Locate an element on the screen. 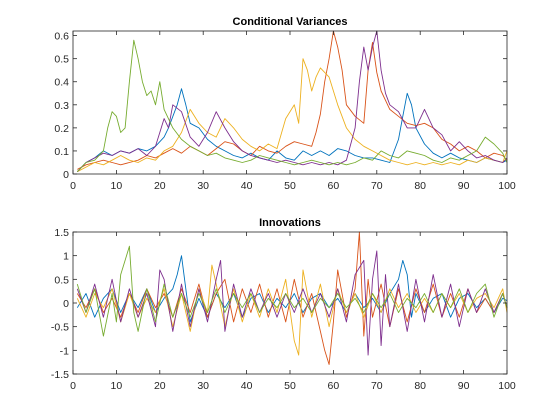 This screenshot has width=560, height=420. y-tick-label: 0.1 is located at coordinates (61, 152).